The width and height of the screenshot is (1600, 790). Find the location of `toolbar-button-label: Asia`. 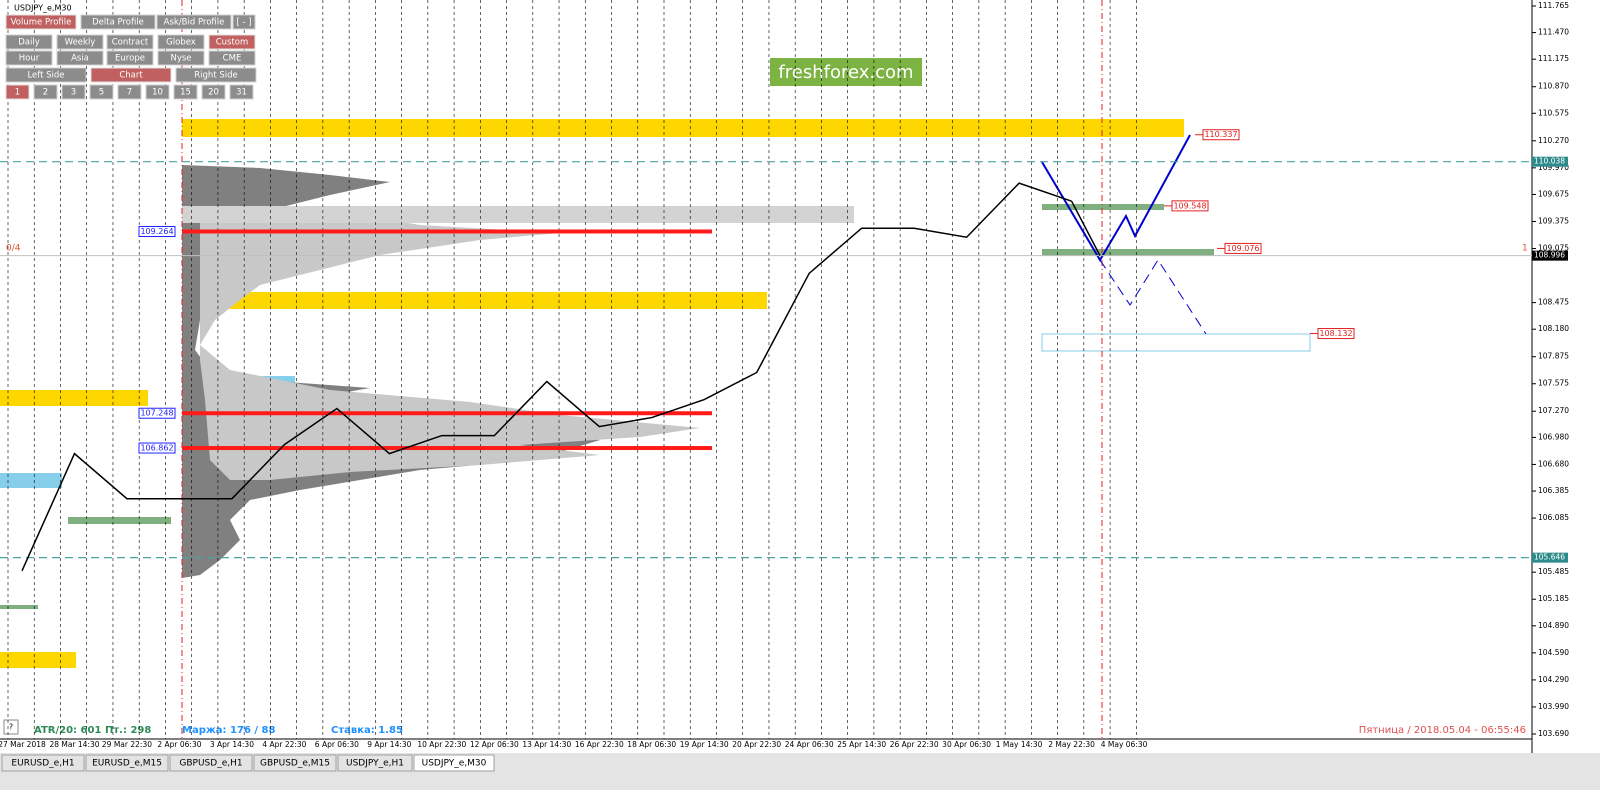

toolbar-button-label: Asia is located at coordinates (80, 59).